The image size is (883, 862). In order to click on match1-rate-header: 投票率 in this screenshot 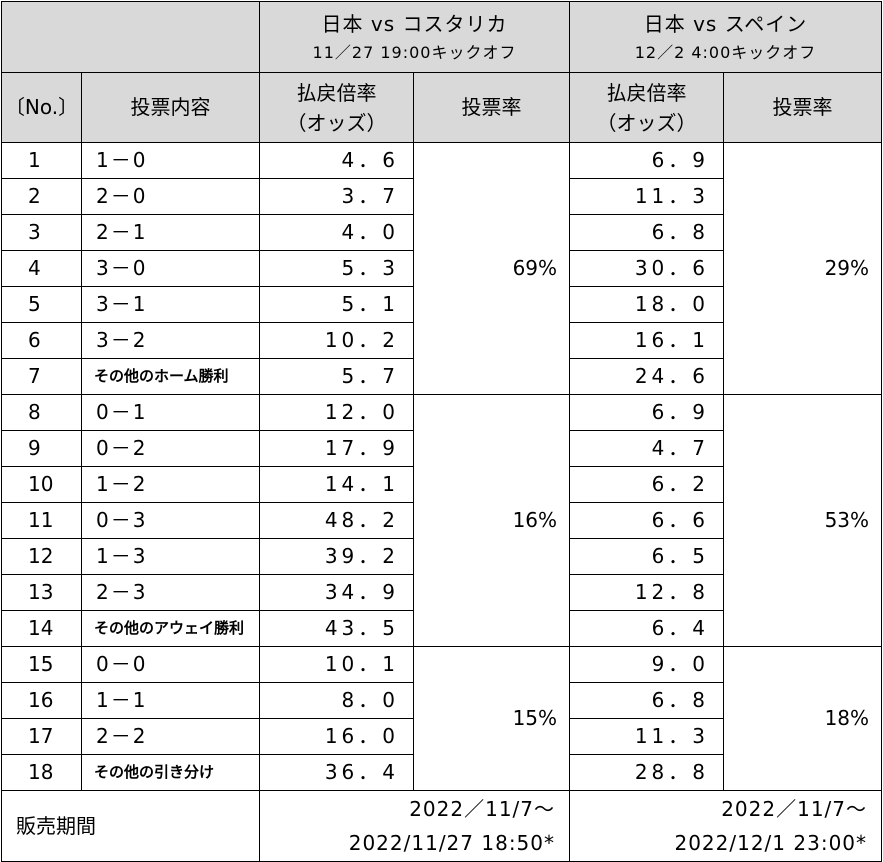, I will do `click(491, 107)`.